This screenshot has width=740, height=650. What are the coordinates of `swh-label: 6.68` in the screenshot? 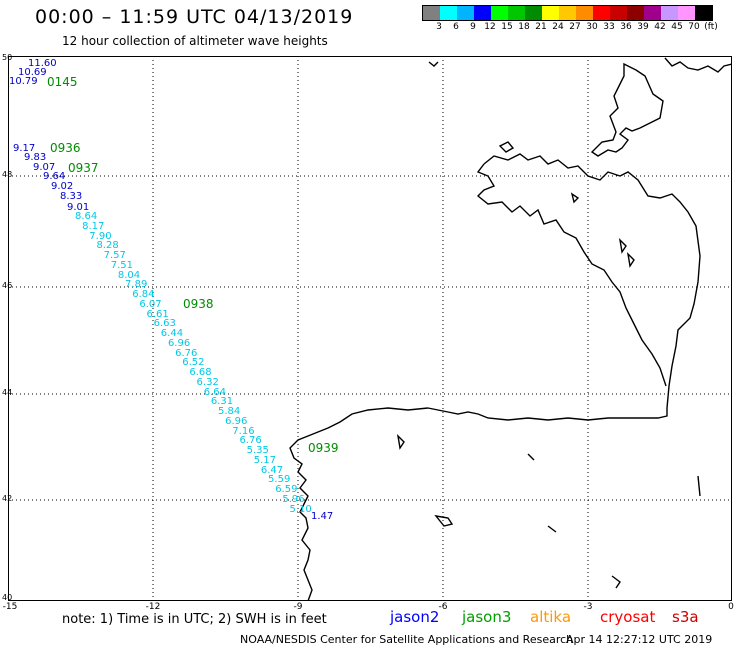 It's located at (200, 372).